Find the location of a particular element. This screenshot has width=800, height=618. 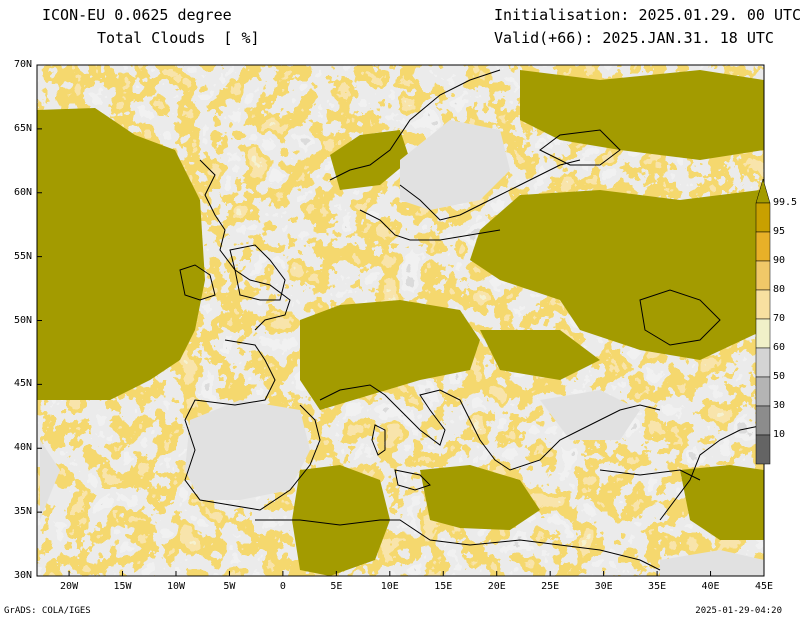

lon-label: 20E is located at coordinates (496, 586).